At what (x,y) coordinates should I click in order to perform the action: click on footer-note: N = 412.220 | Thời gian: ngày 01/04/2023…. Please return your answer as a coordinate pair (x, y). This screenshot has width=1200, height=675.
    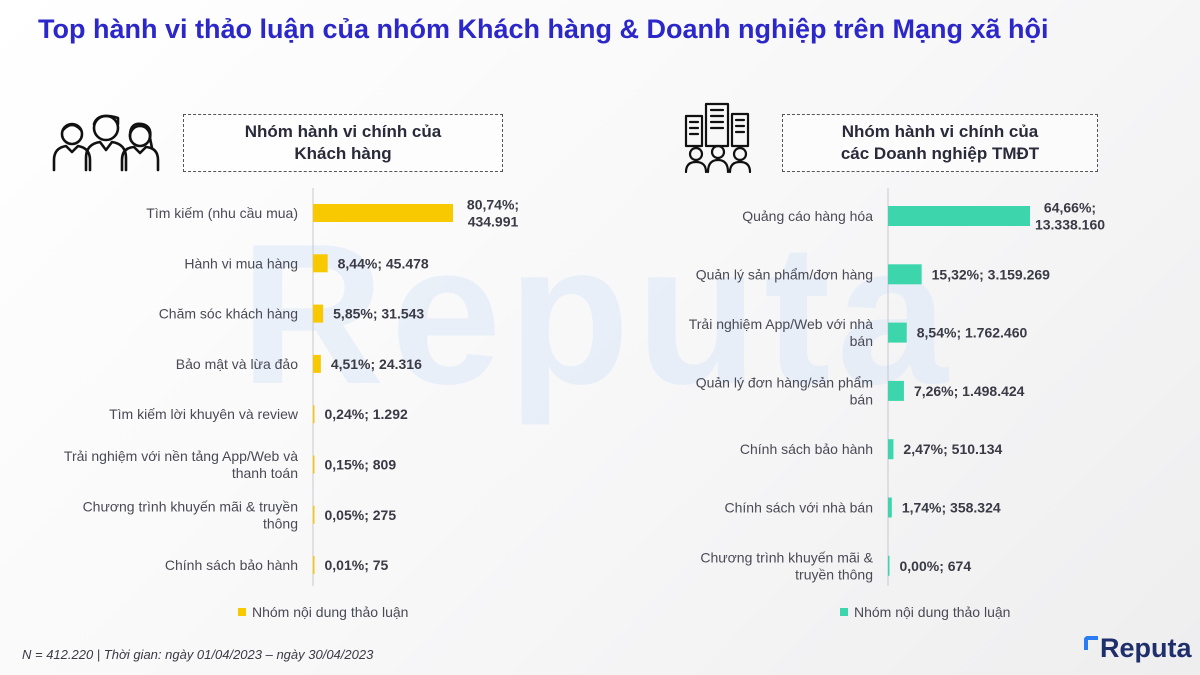
    Looking at the image, I should click on (198, 654).